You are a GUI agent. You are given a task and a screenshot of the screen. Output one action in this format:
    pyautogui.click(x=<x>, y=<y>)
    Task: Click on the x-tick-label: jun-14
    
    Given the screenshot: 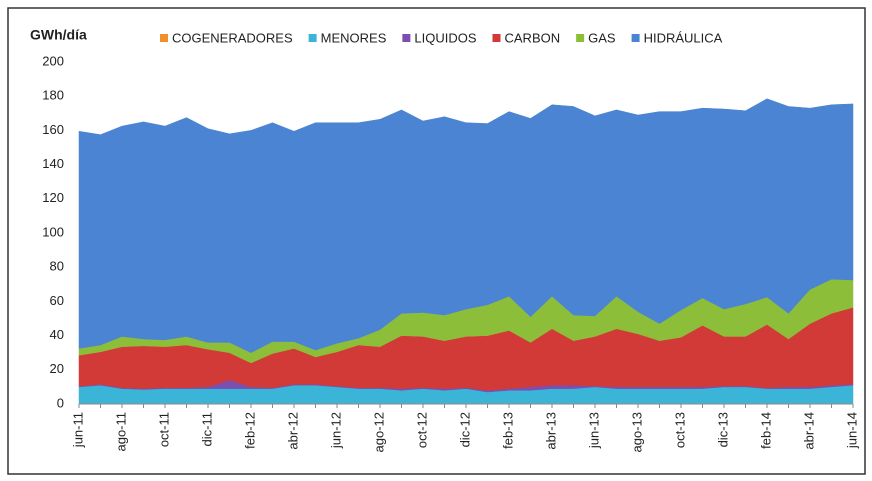 What is the action you would take?
    pyautogui.click(x=851, y=430)
    